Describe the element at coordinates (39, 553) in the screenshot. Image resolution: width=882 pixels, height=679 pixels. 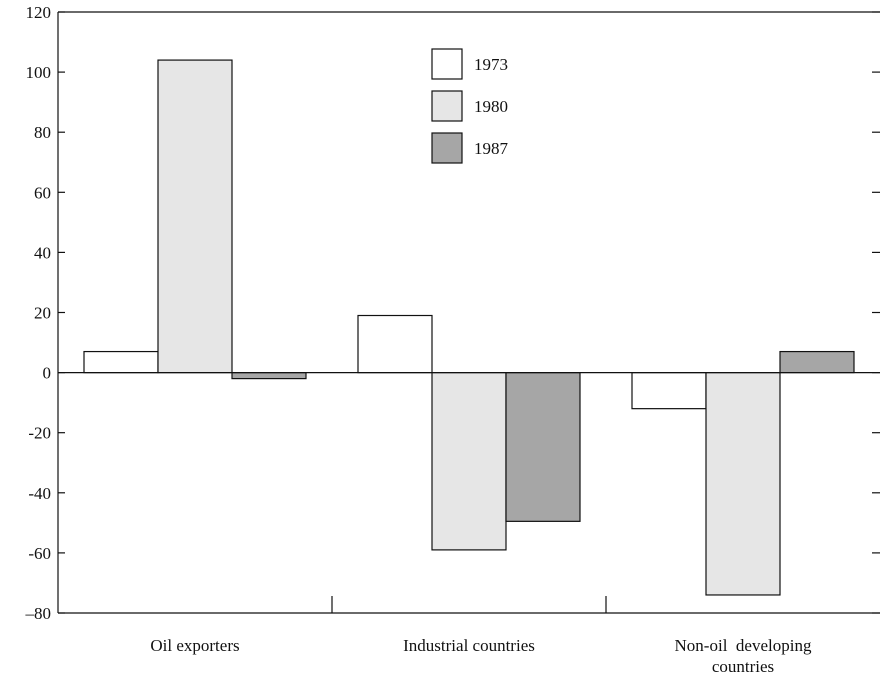
I see `y-tick-label: -60` at that location.